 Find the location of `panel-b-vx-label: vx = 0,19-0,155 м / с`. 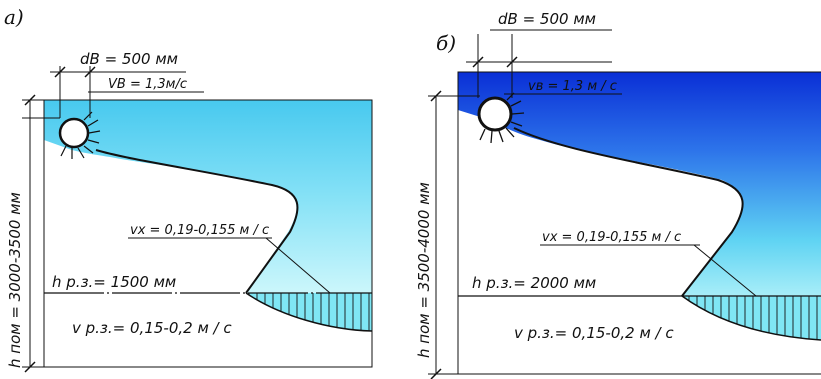

panel-b-vx-label: vx = 0,19-0,155 м / с is located at coordinates (611, 237).